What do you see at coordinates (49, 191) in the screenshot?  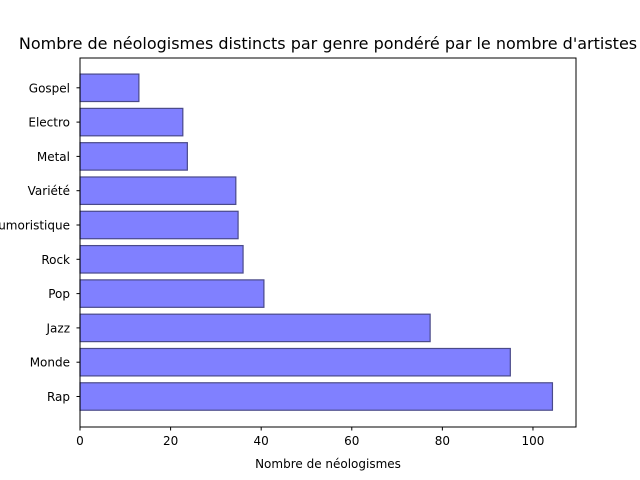 I see `y-tick-label-variete: Variété` at bounding box center [49, 191].